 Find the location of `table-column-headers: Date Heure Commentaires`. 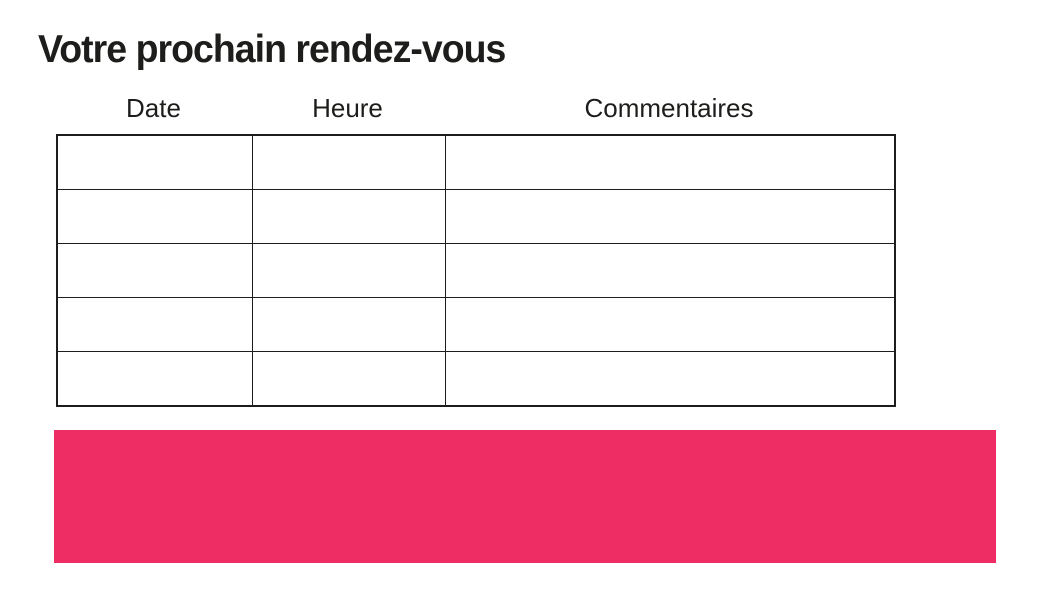

table-column-headers: Date Heure Commentaires is located at coordinates (475, 108).